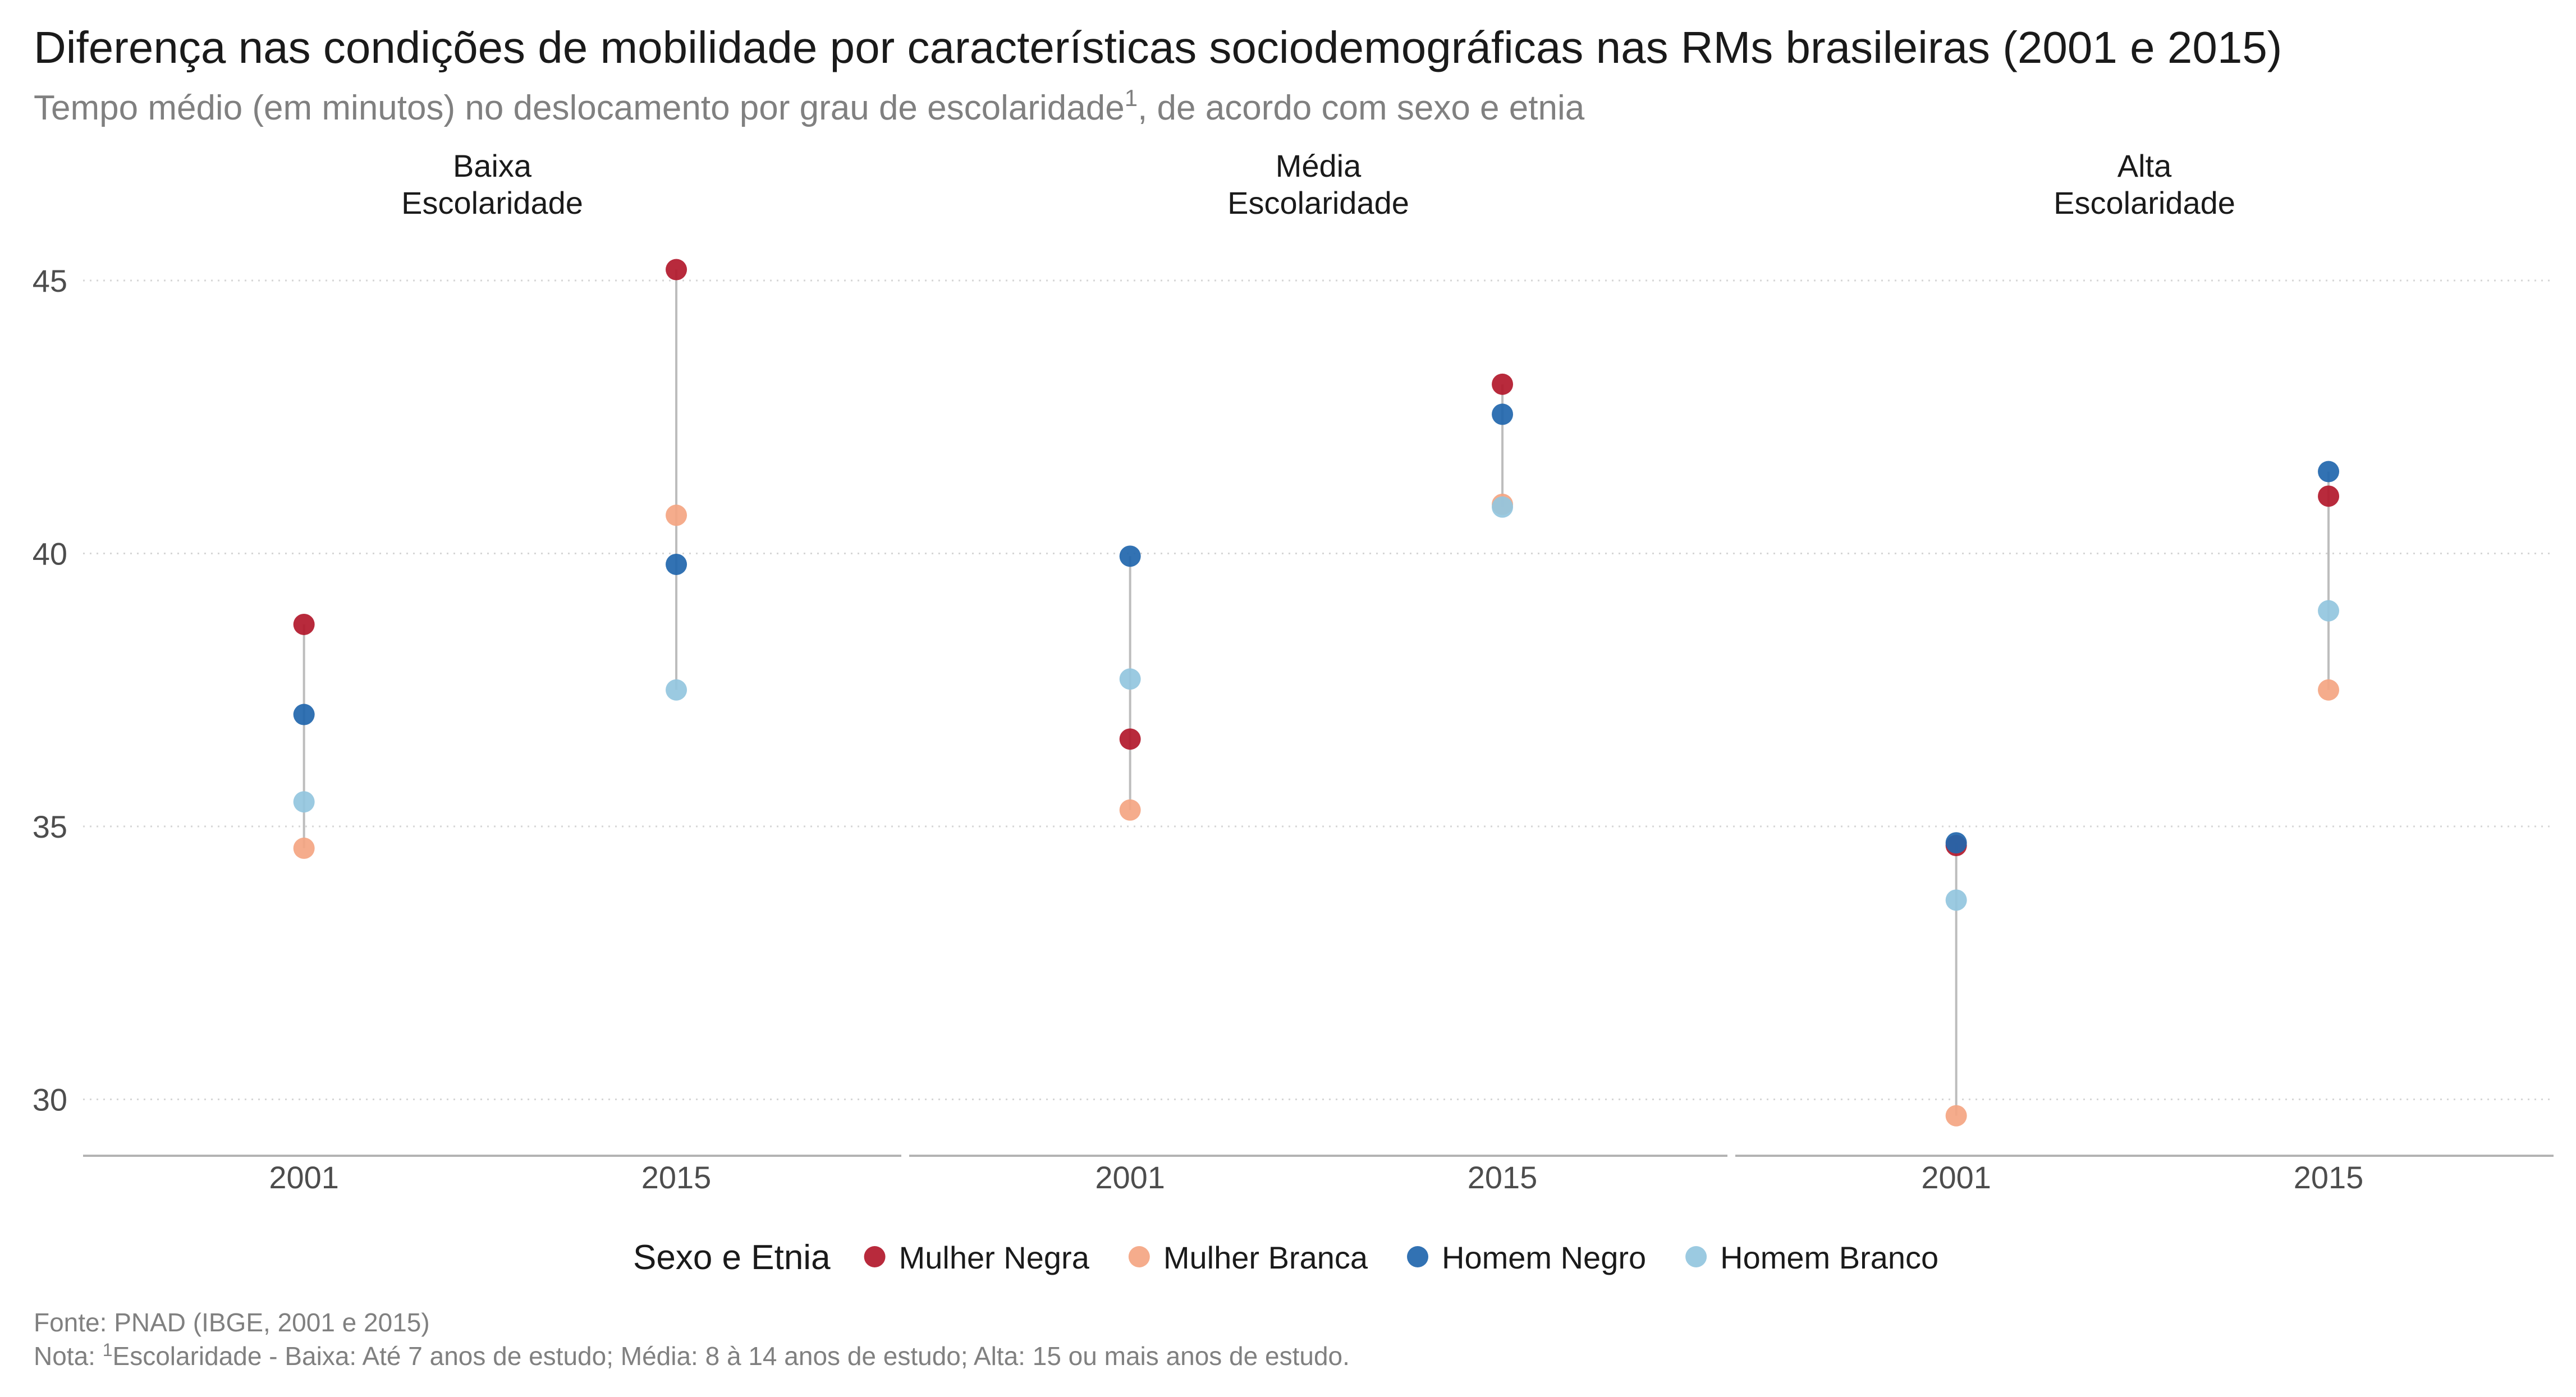 The image size is (2576, 1397). I want to click on legend-item: Homem Branco, so click(1811, 1257).